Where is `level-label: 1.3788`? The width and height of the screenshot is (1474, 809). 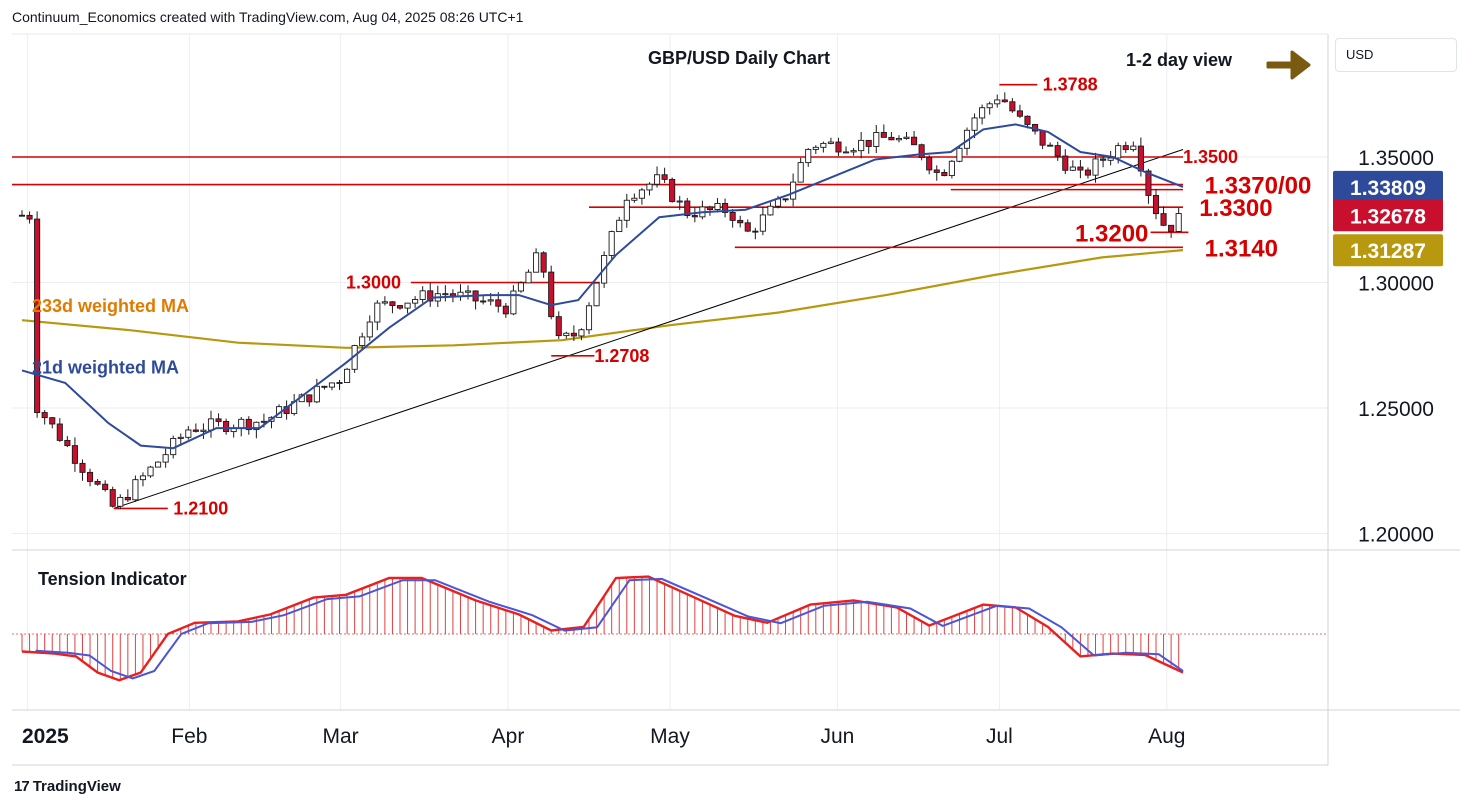 level-label: 1.3788 is located at coordinates (1070, 85).